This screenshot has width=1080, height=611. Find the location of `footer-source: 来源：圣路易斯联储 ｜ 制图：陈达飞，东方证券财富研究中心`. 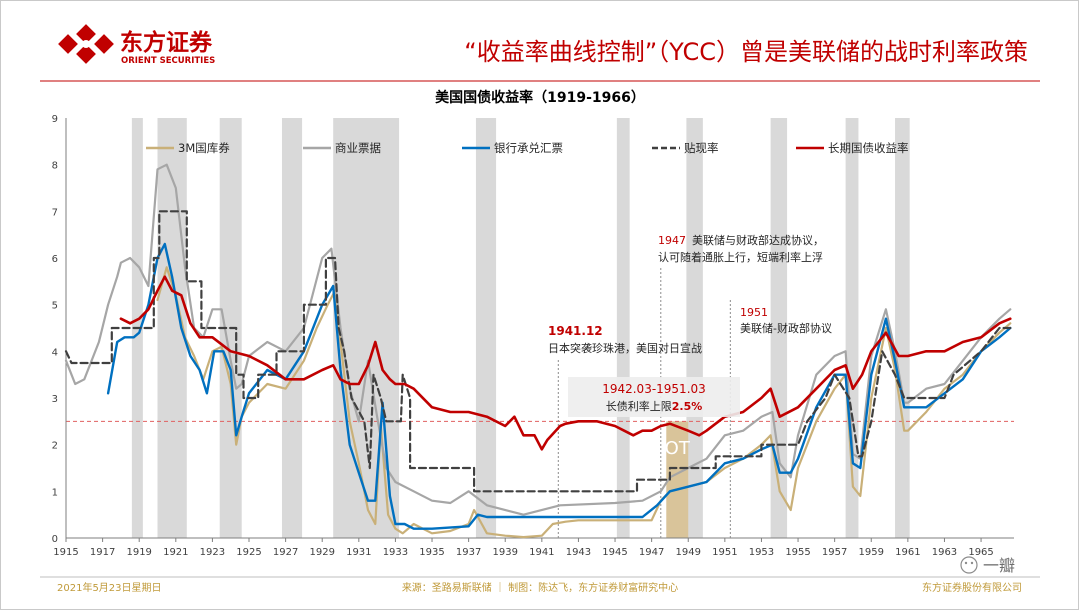

footer-source: 来源：圣路易斯联储 ｜ 制图：陈达飞，东方证券财富研究中心 is located at coordinates (540, 587).